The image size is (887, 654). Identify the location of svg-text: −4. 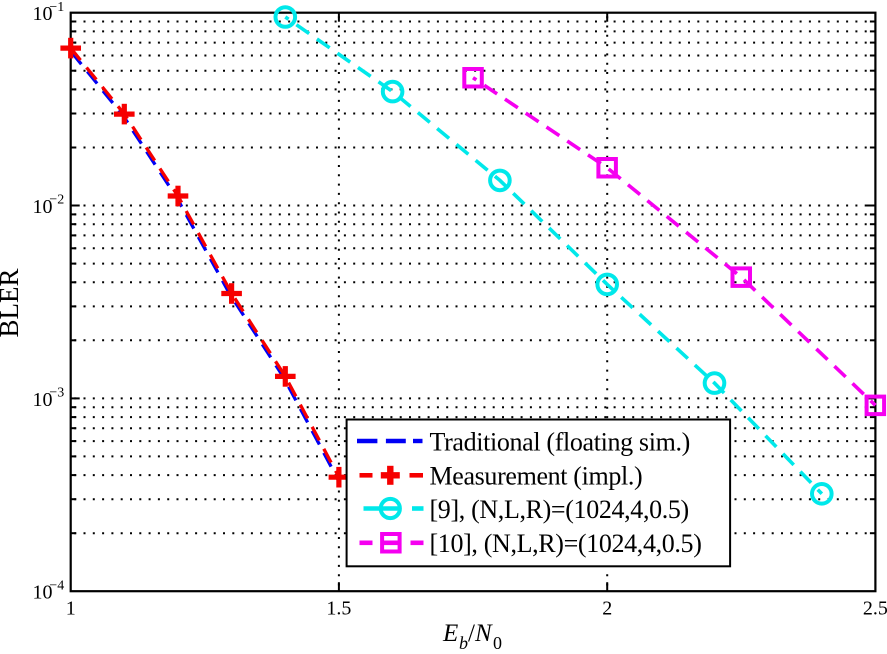
(56, 585).